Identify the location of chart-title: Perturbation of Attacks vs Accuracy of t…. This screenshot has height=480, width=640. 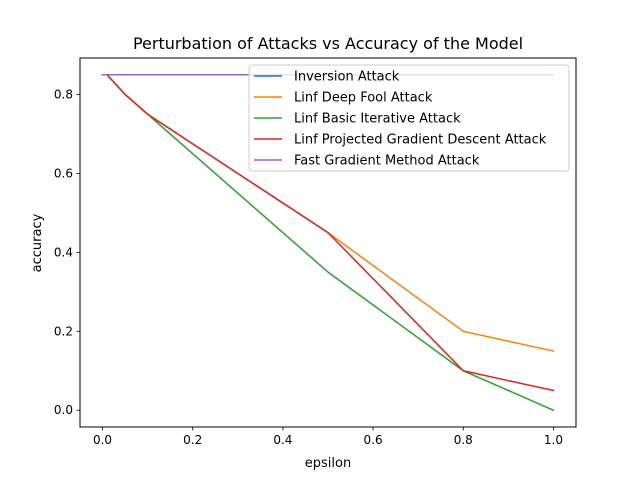
(328, 43).